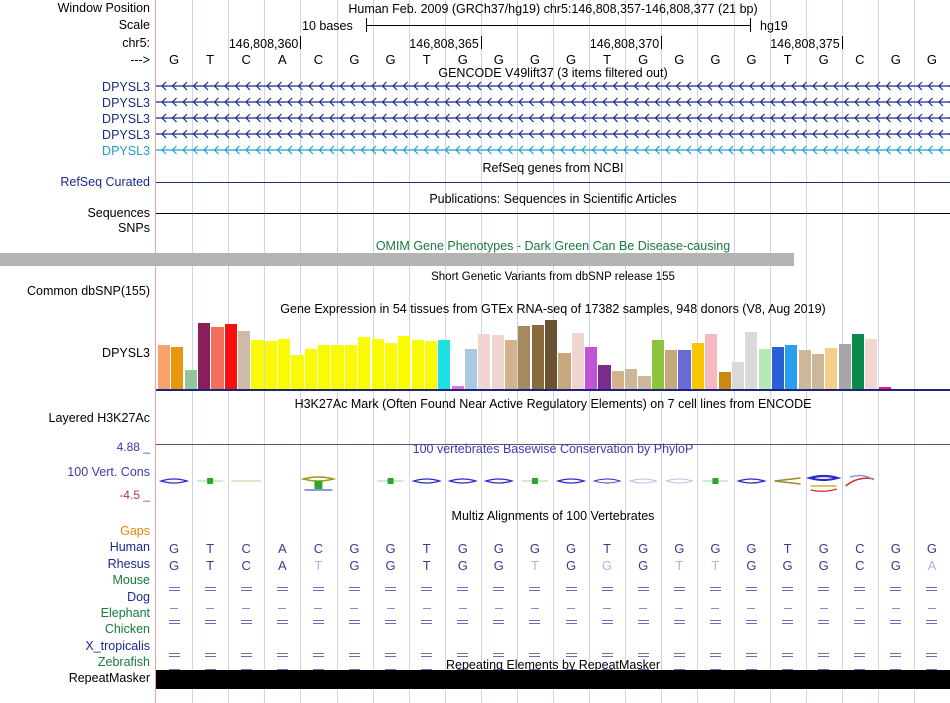  What do you see at coordinates (327, 26) in the screenshot?
I see `scale-bases-text: 10 bases` at bounding box center [327, 26].